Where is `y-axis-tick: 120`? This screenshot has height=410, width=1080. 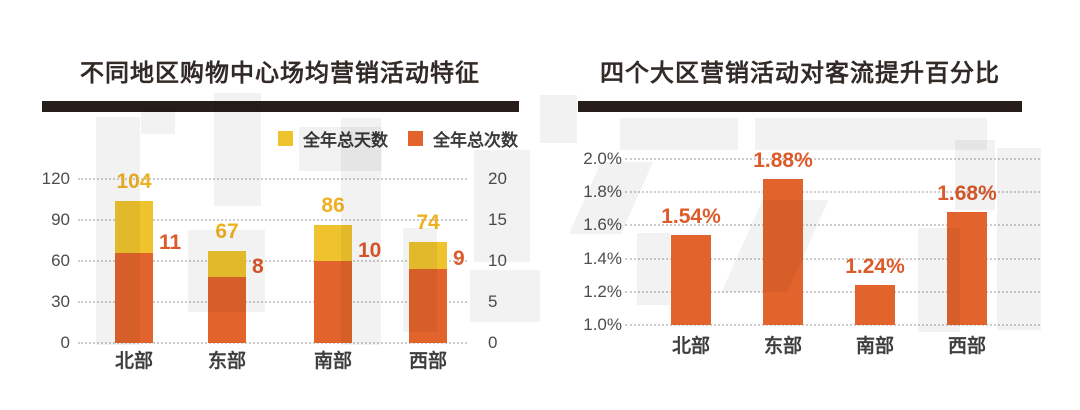 y-axis-tick: 120 is located at coordinates (55, 178).